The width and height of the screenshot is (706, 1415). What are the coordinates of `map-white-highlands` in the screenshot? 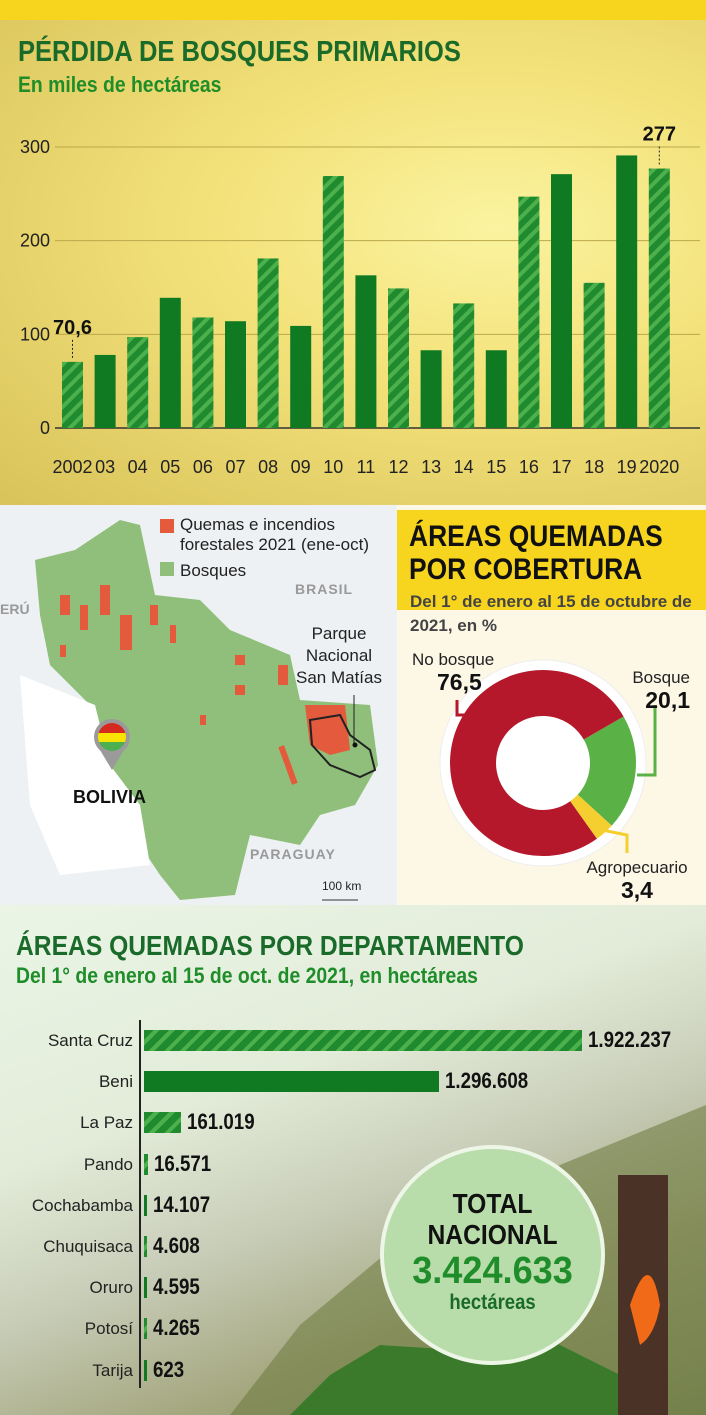 It's located at (85, 775).